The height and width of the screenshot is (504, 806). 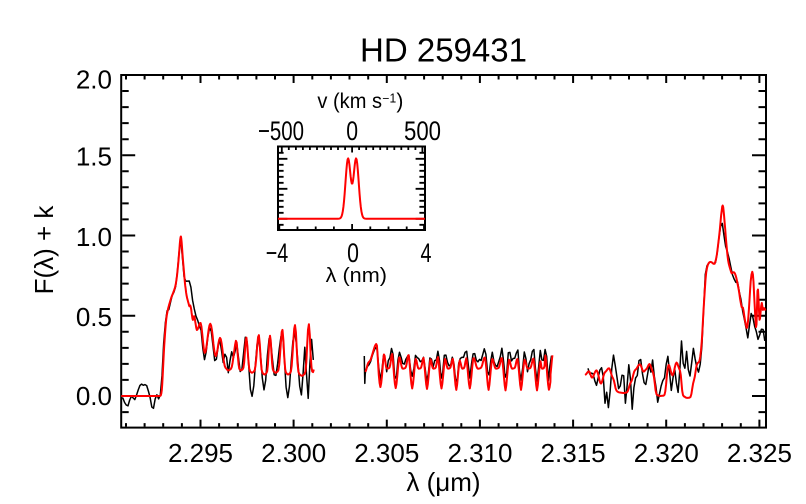 I want to click on svg-text: 2.300, so click(x=293, y=453).